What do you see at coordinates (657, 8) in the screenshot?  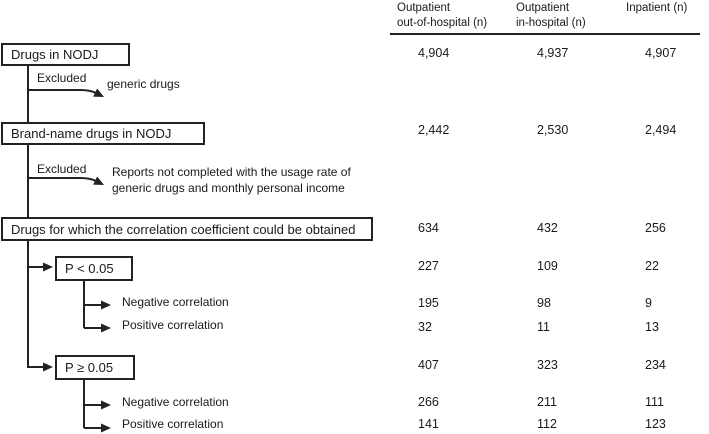 I see `column-header-inpatient: Inpatient (n)` at bounding box center [657, 8].